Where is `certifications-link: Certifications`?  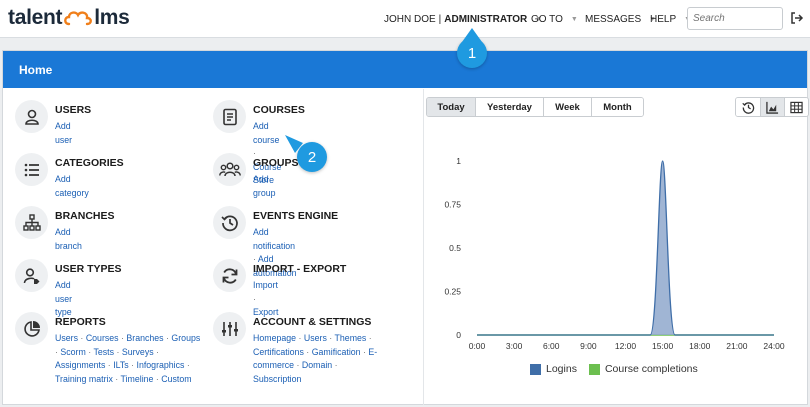
certifications-link: Certifications is located at coordinates (278, 351).